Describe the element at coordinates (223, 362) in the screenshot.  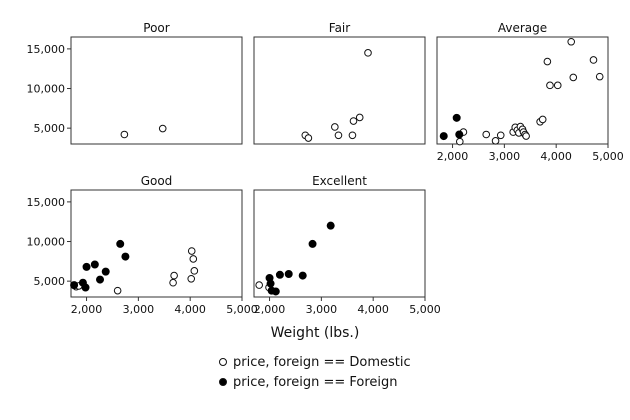
I see `legend-domestic-marker` at that location.